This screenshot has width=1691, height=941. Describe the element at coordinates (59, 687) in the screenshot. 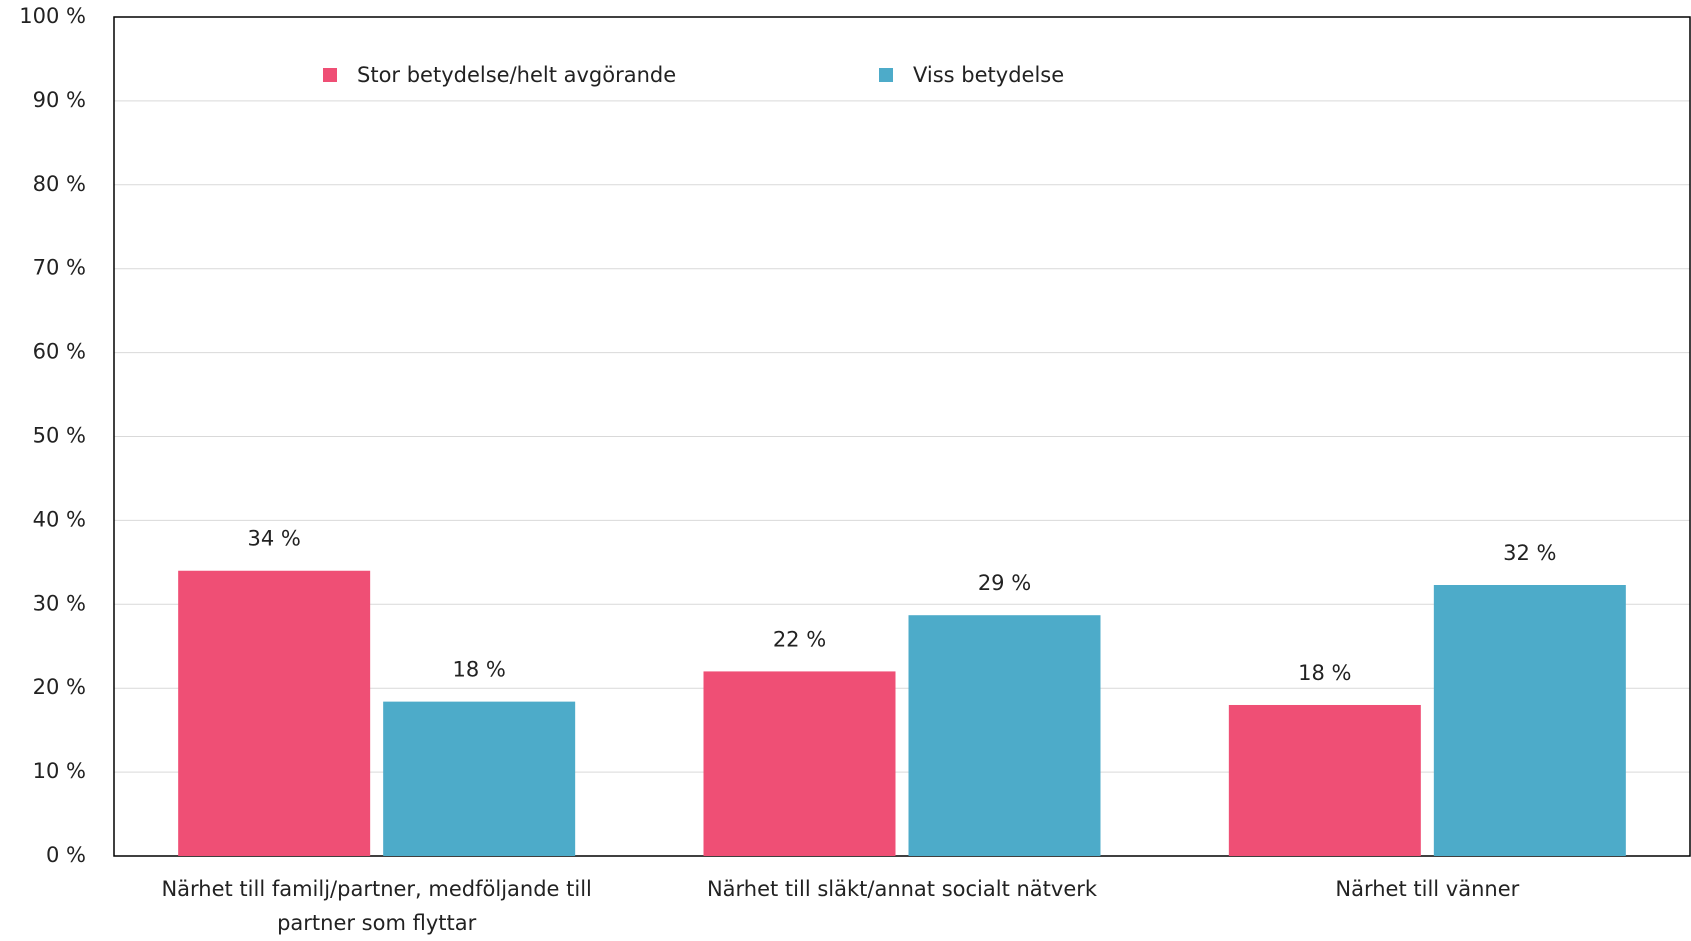

I see `y-tick-label: 20 %` at that location.